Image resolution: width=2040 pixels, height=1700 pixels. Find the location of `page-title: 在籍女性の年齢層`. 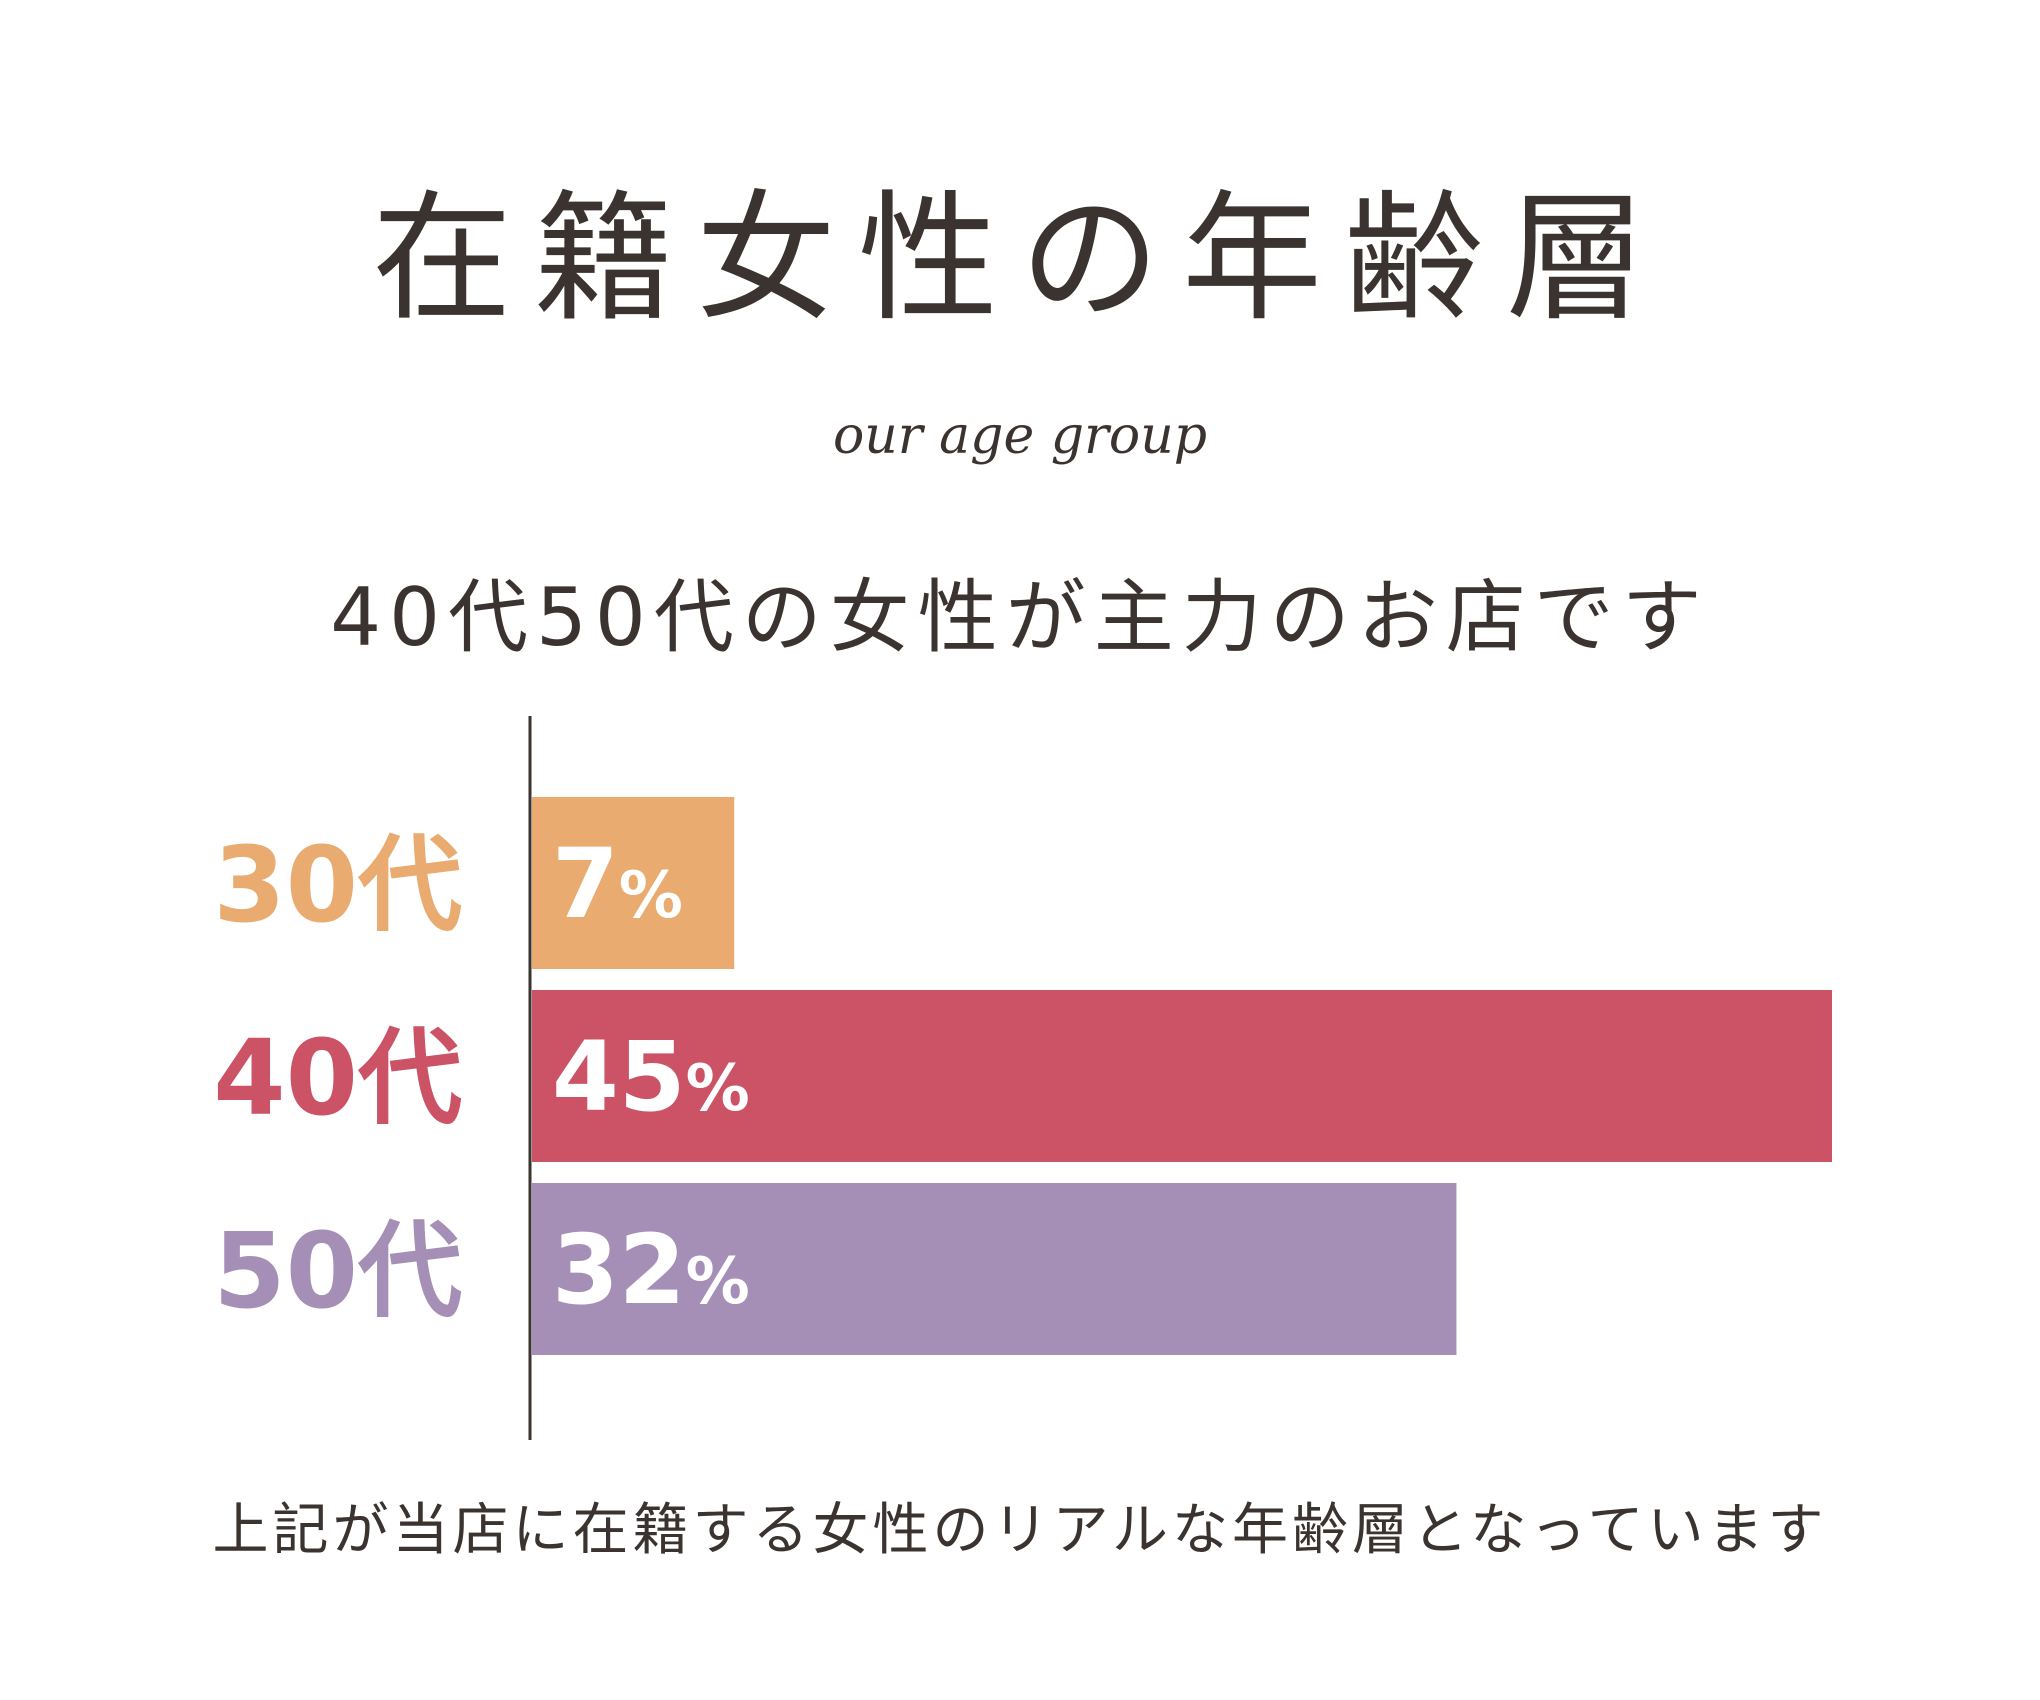

page-title: 在籍女性の年齢層 is located at coordinates (1019, 259).